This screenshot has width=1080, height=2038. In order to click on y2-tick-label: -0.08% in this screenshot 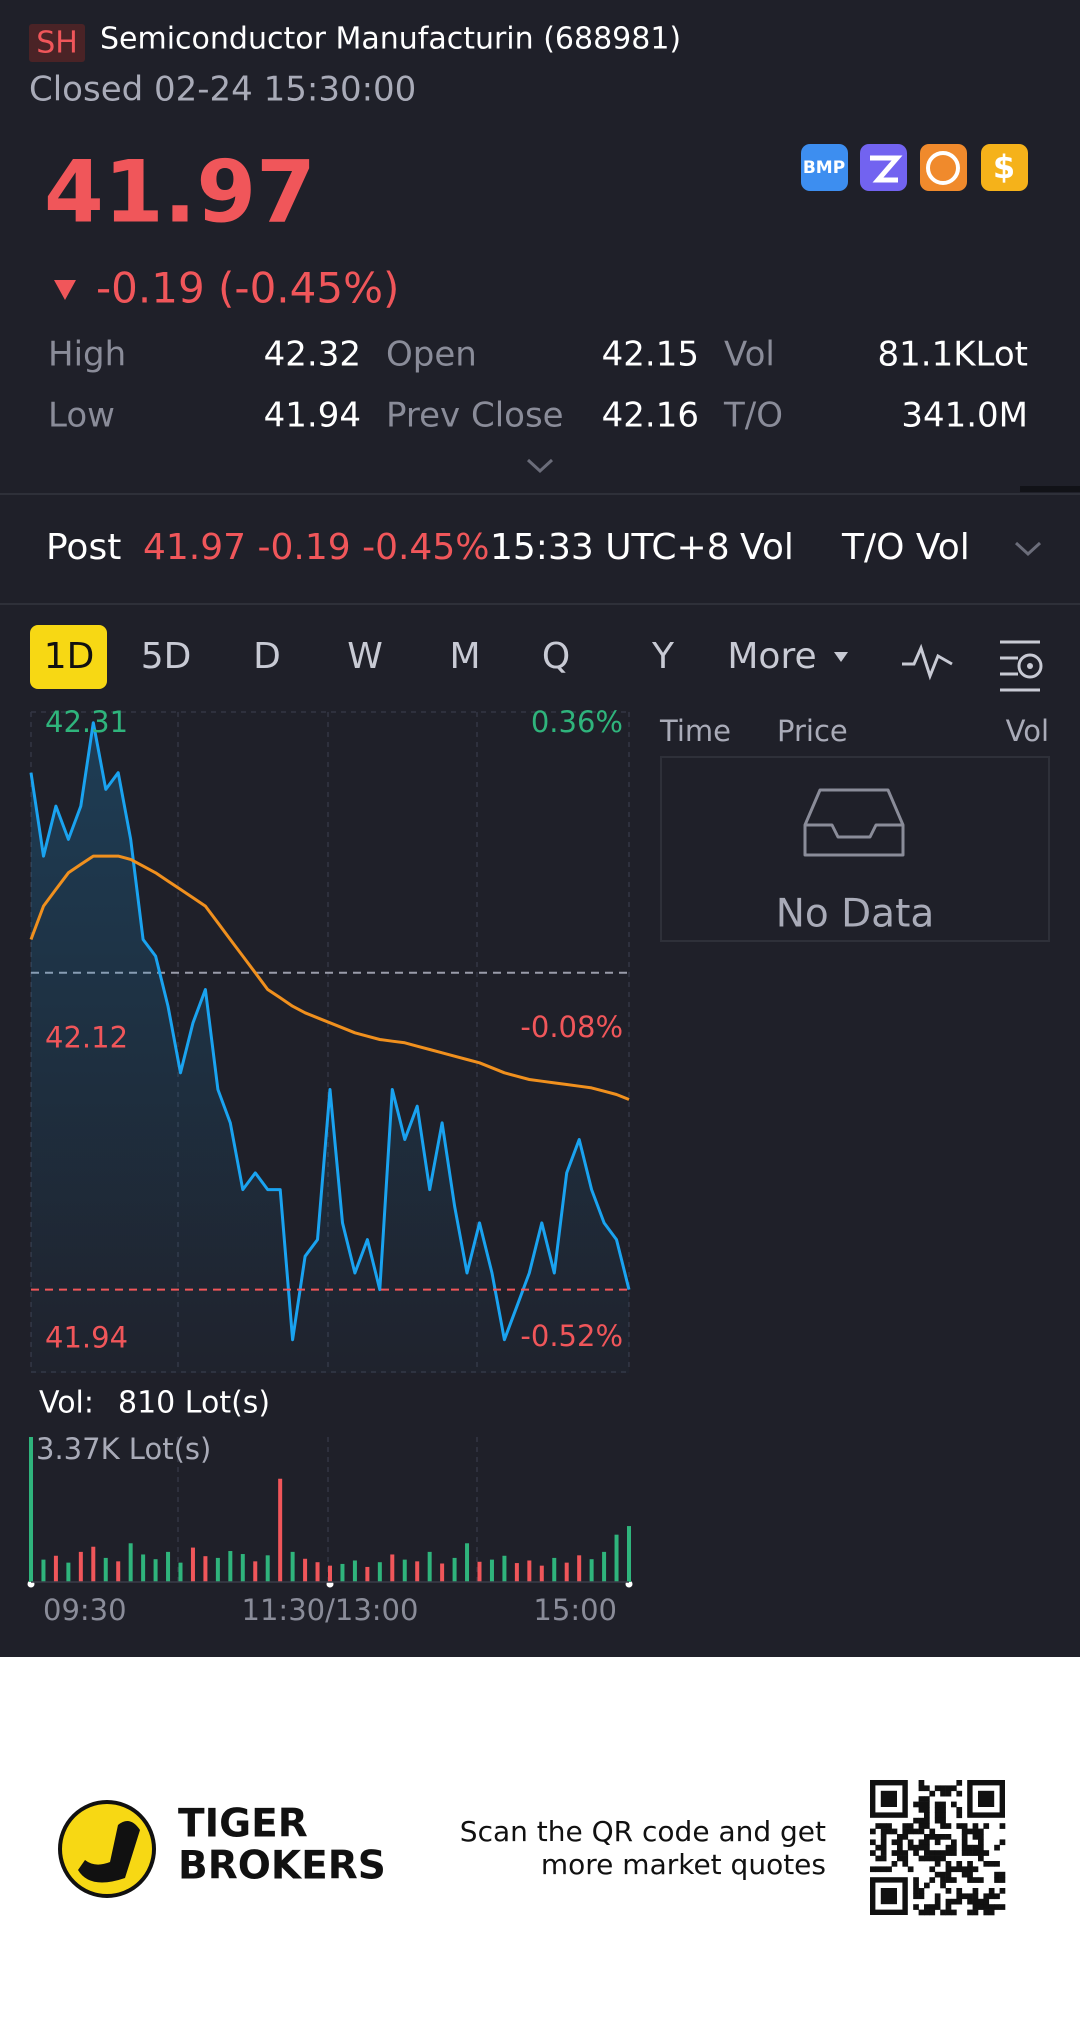, I will do `click(571, 1027)`.